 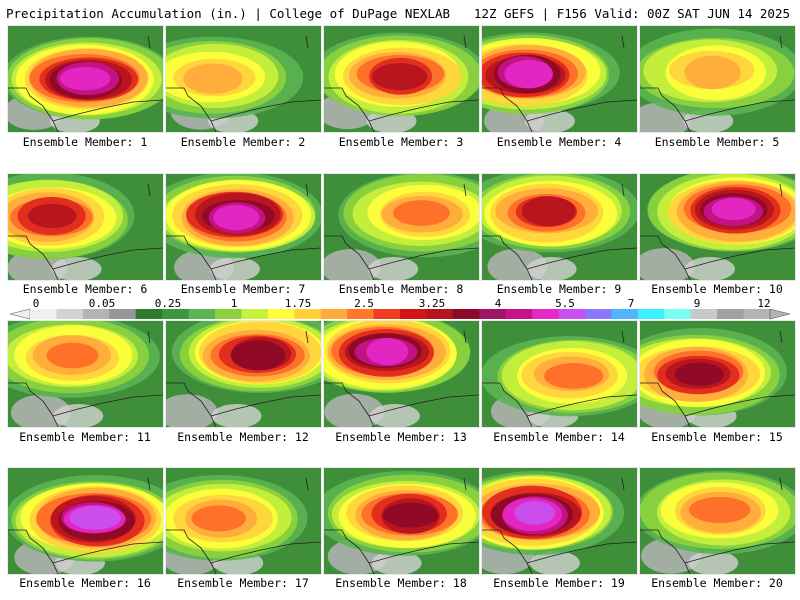 I want to click on ensemble-member-label: Ensemble Member: 9, so click(x=559, y=289).